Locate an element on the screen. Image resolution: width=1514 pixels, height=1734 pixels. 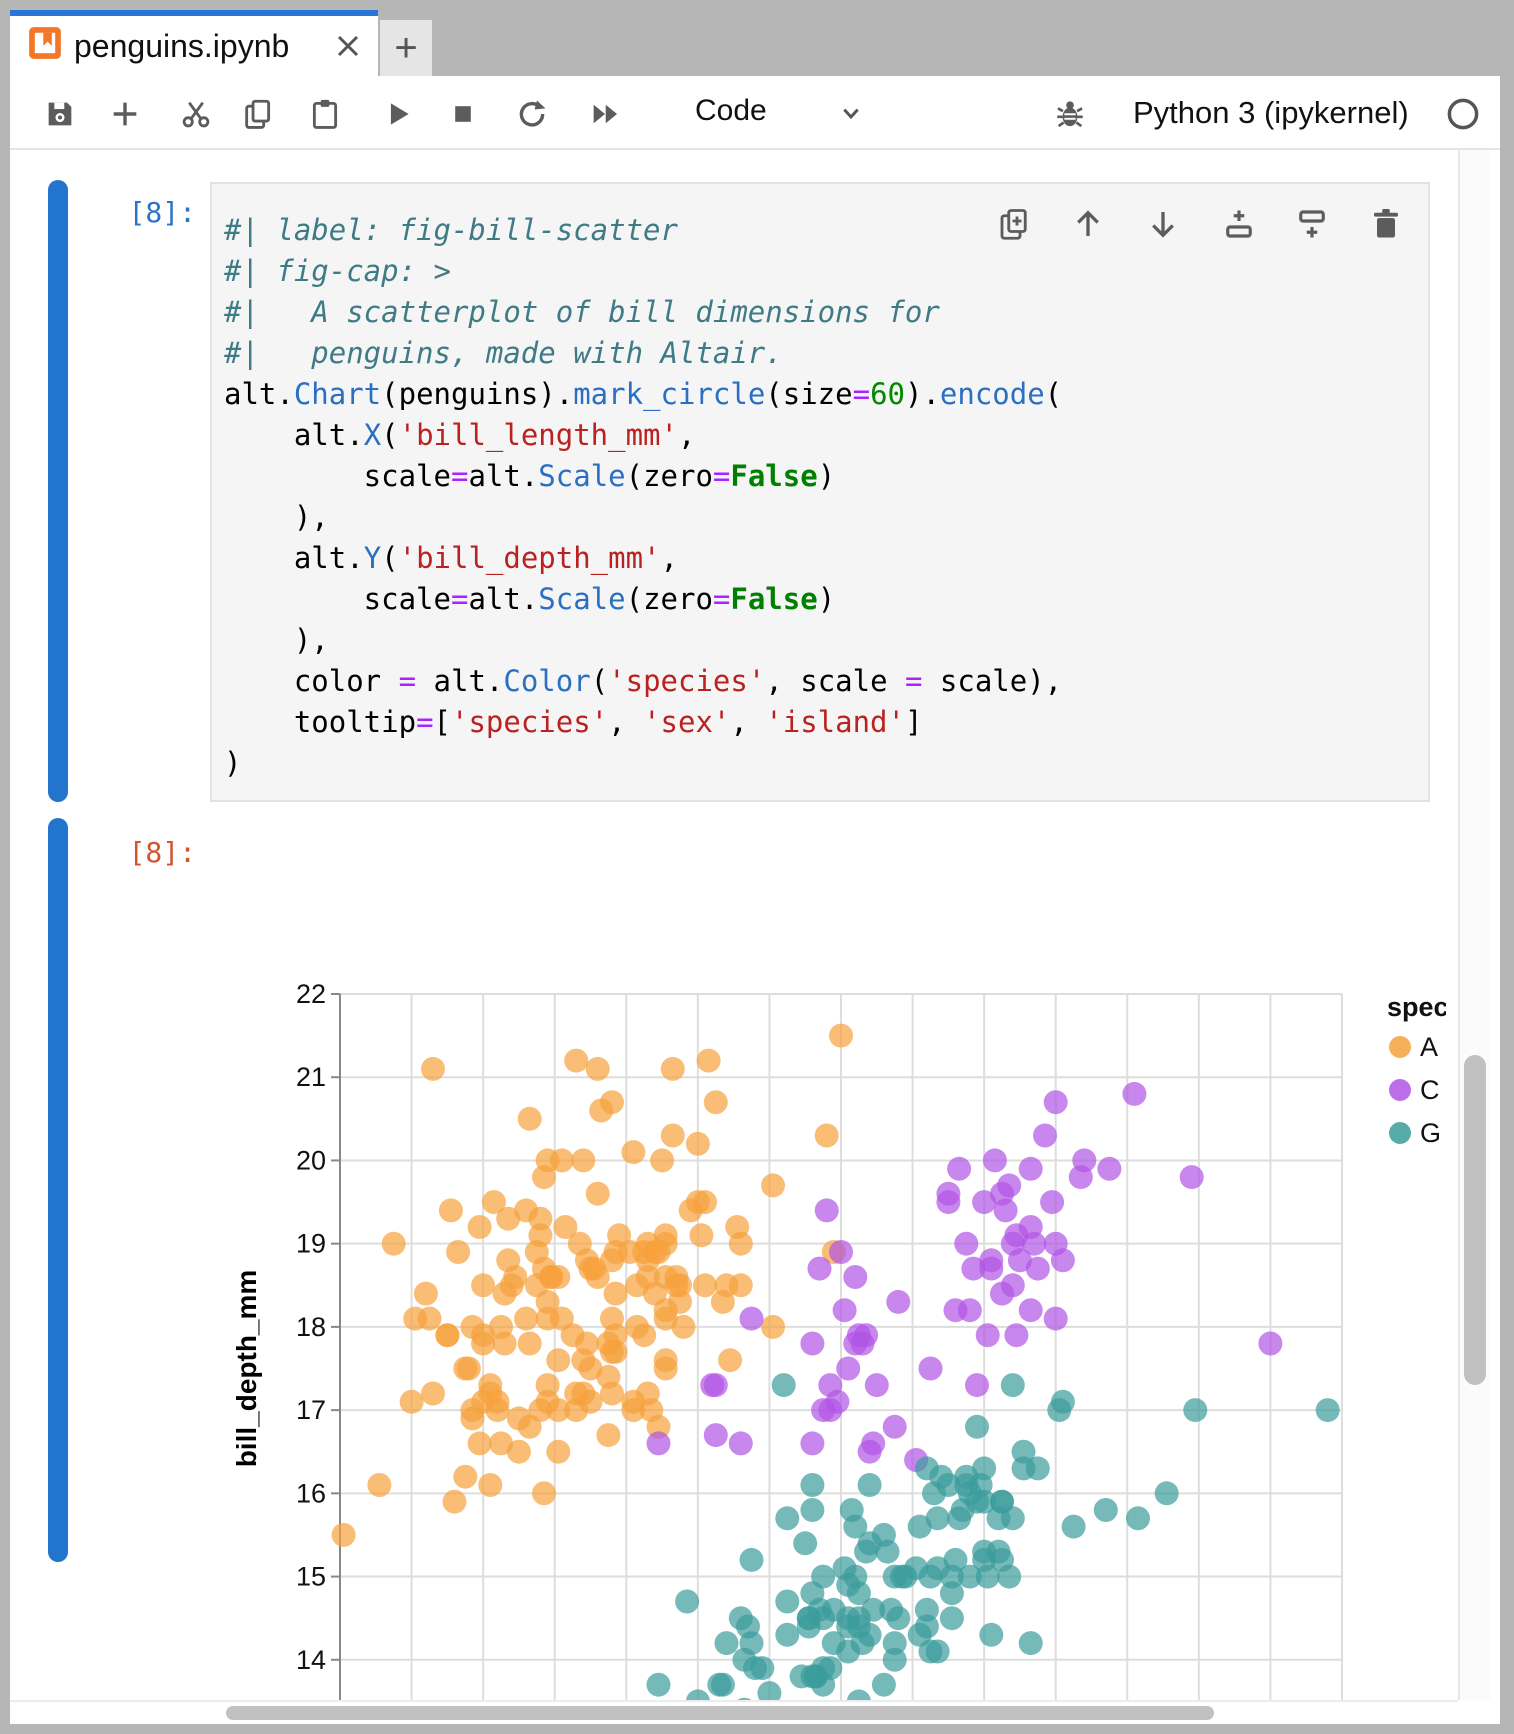
svg-text: 21 is located at coordinates (311, 1077).